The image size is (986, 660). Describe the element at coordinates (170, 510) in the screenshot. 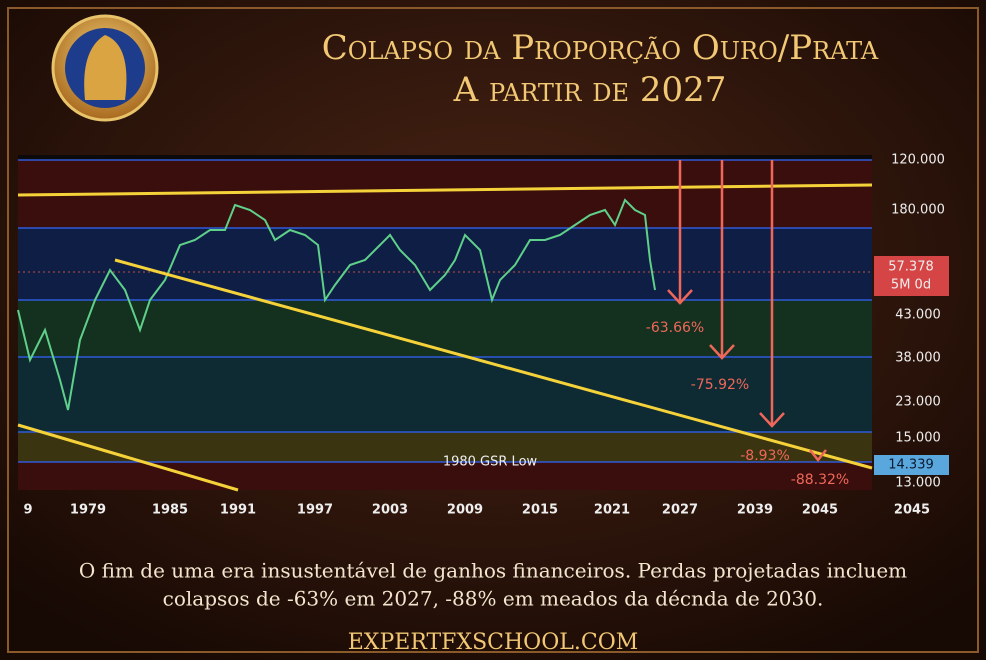

I see `x-tick-label: 1985` at that location.